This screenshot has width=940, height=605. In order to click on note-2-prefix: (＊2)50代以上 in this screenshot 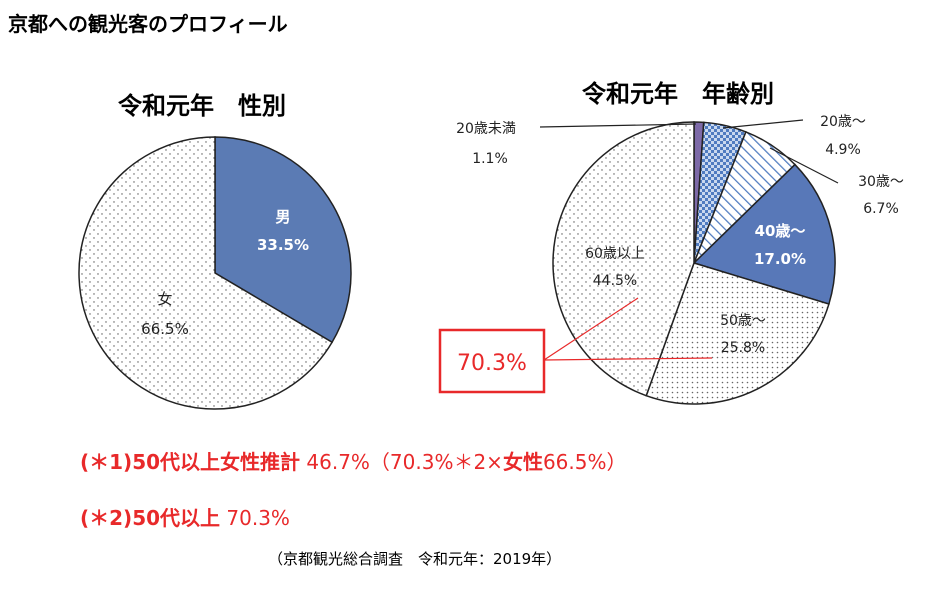, I will do `click(150, 518)`.